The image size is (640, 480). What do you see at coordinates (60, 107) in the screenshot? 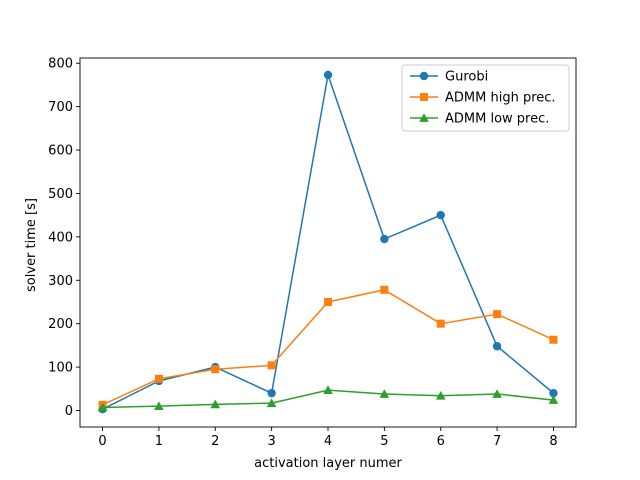
I see `y-tick-label: 700` at bounding box center [60, 107].